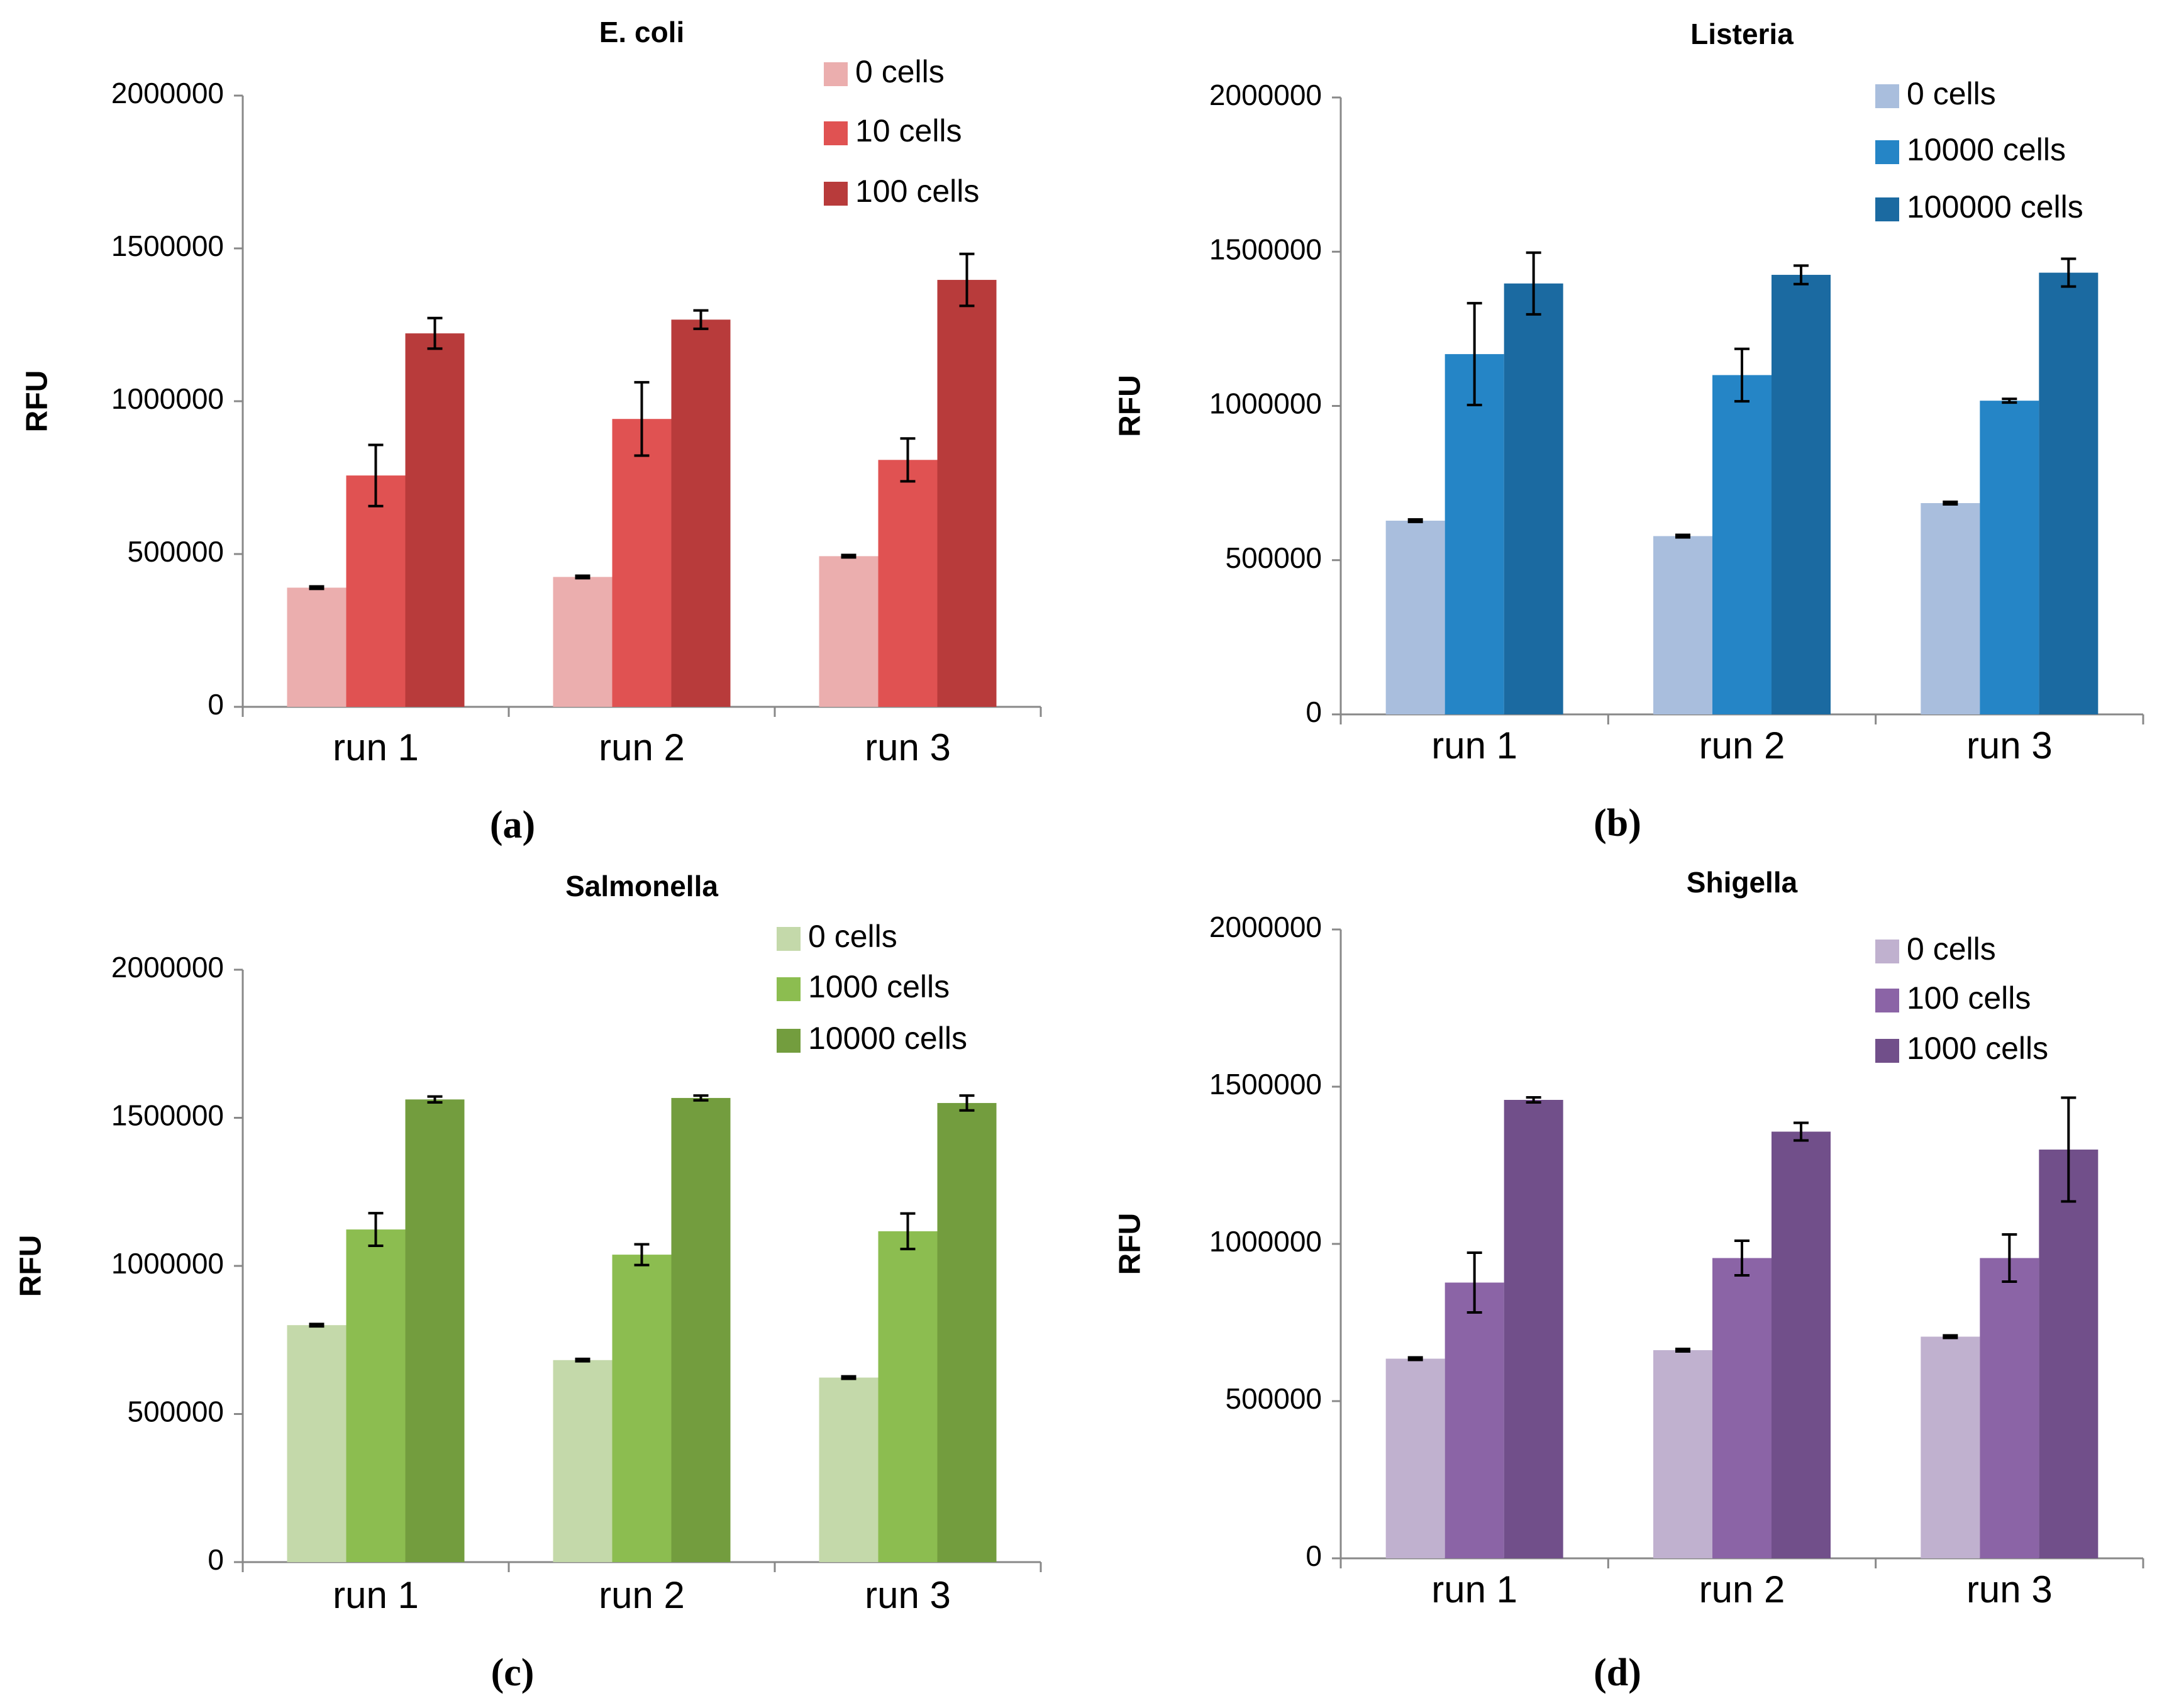  Describe the element at coordinates (1617, 823) in the screenshot. I see `panel-label: (b)` at that location.